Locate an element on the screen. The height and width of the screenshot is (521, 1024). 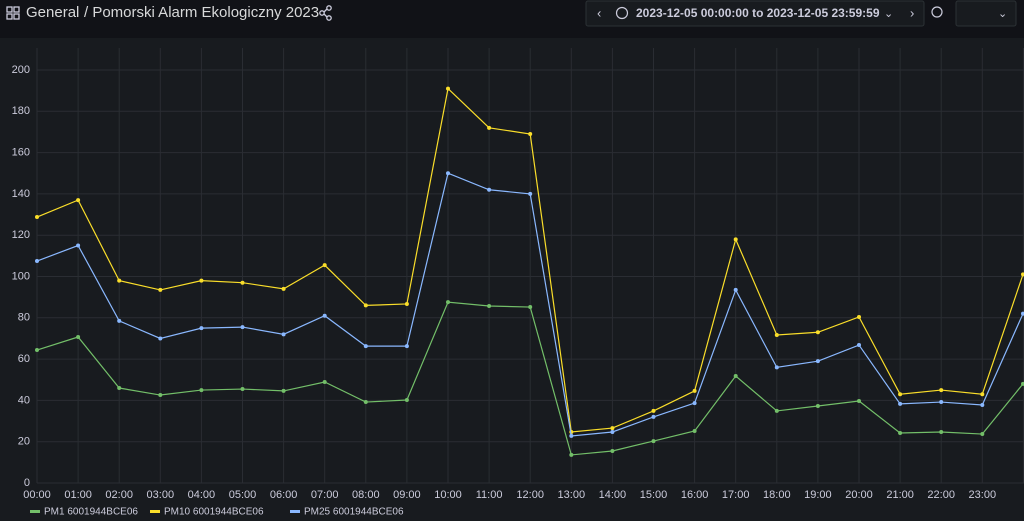
x-tick-label: 03:00 is located at coordinates (161, 495).